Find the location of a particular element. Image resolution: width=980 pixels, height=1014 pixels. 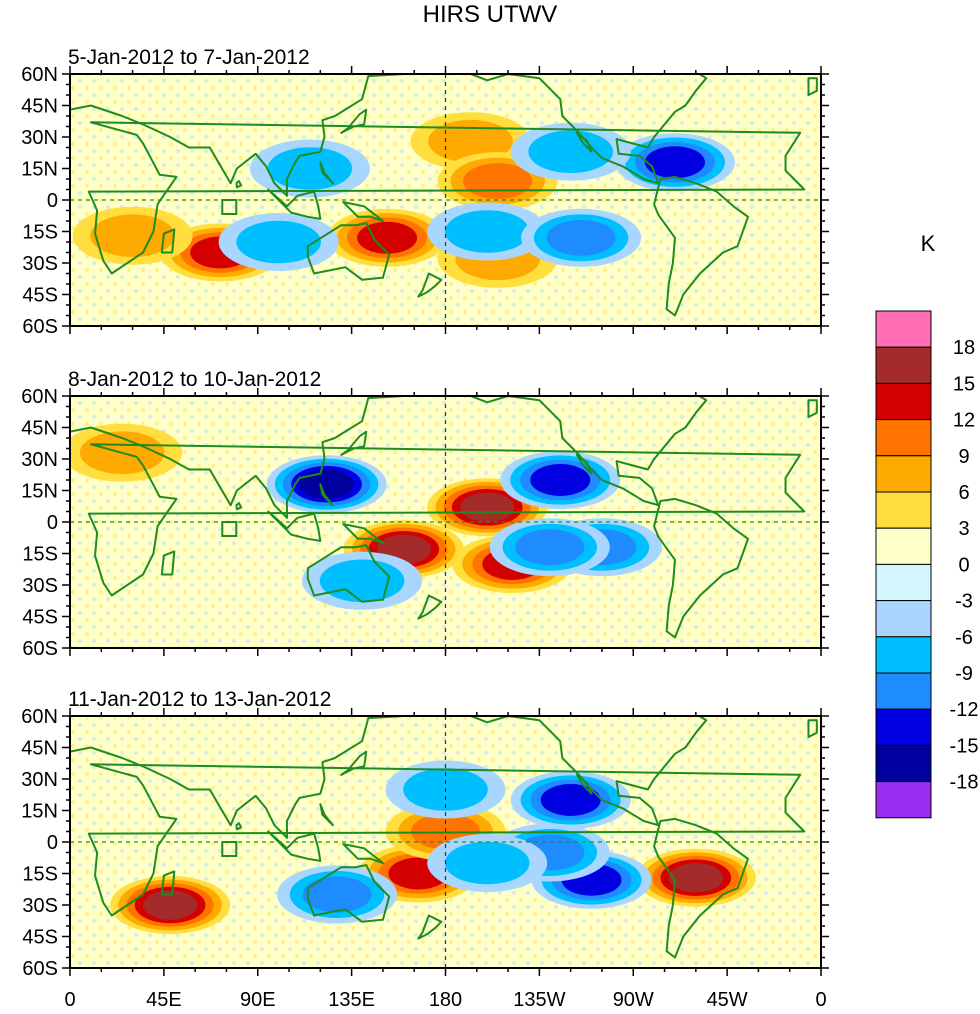

colorbar-label: 18 is located at coordinates (964, 348).